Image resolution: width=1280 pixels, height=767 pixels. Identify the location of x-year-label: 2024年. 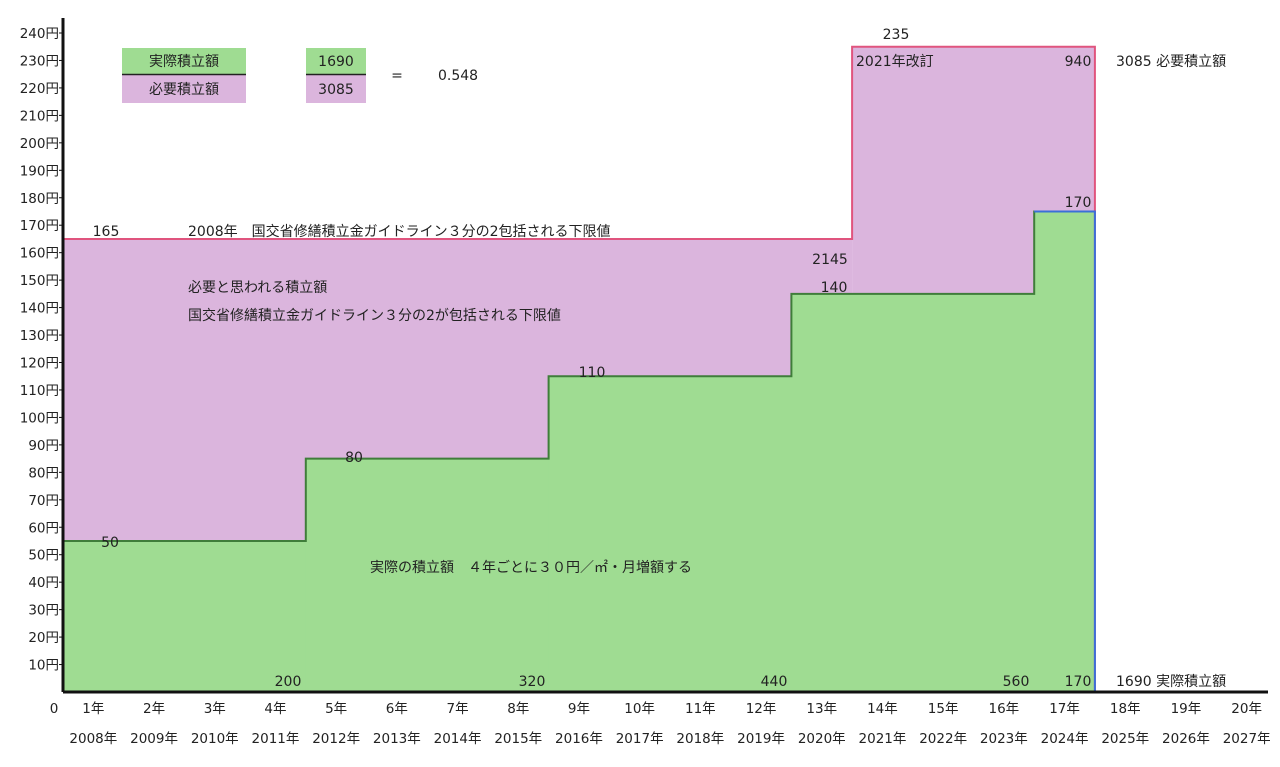
(1065, 739).